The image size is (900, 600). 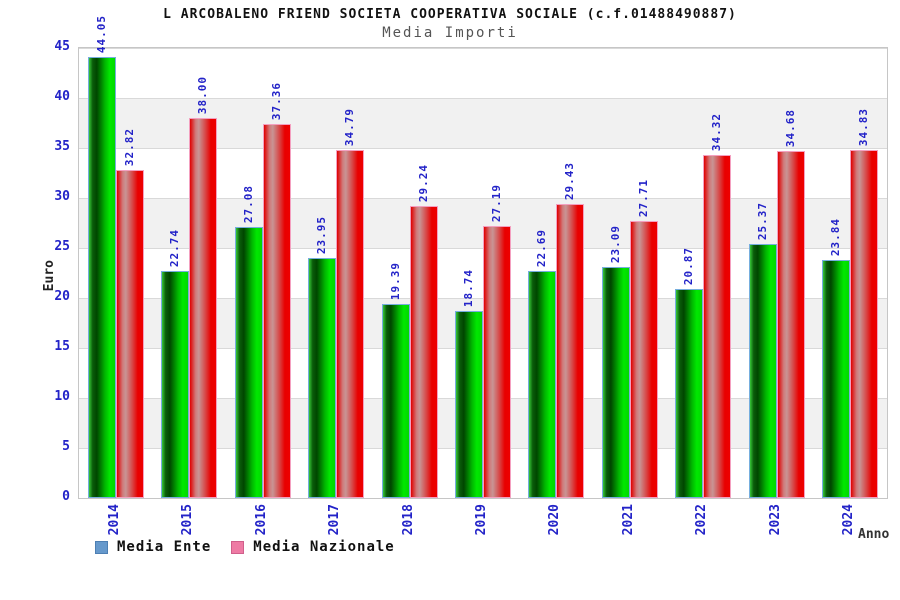 I want to click on bar-media-nazionale-2024, so click(x=864, y=324).